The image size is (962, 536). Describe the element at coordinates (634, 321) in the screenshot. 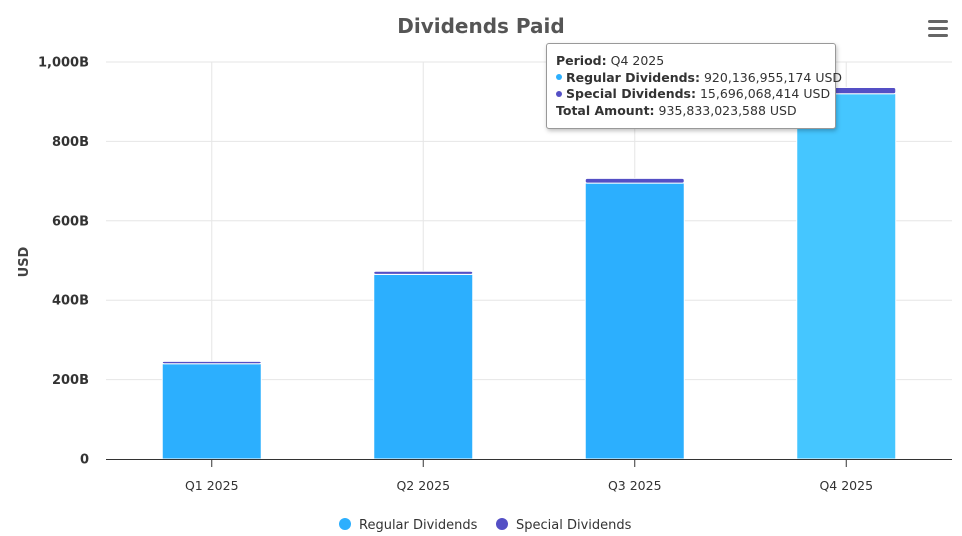

I see `bar-regular-q3-2025` at that location.